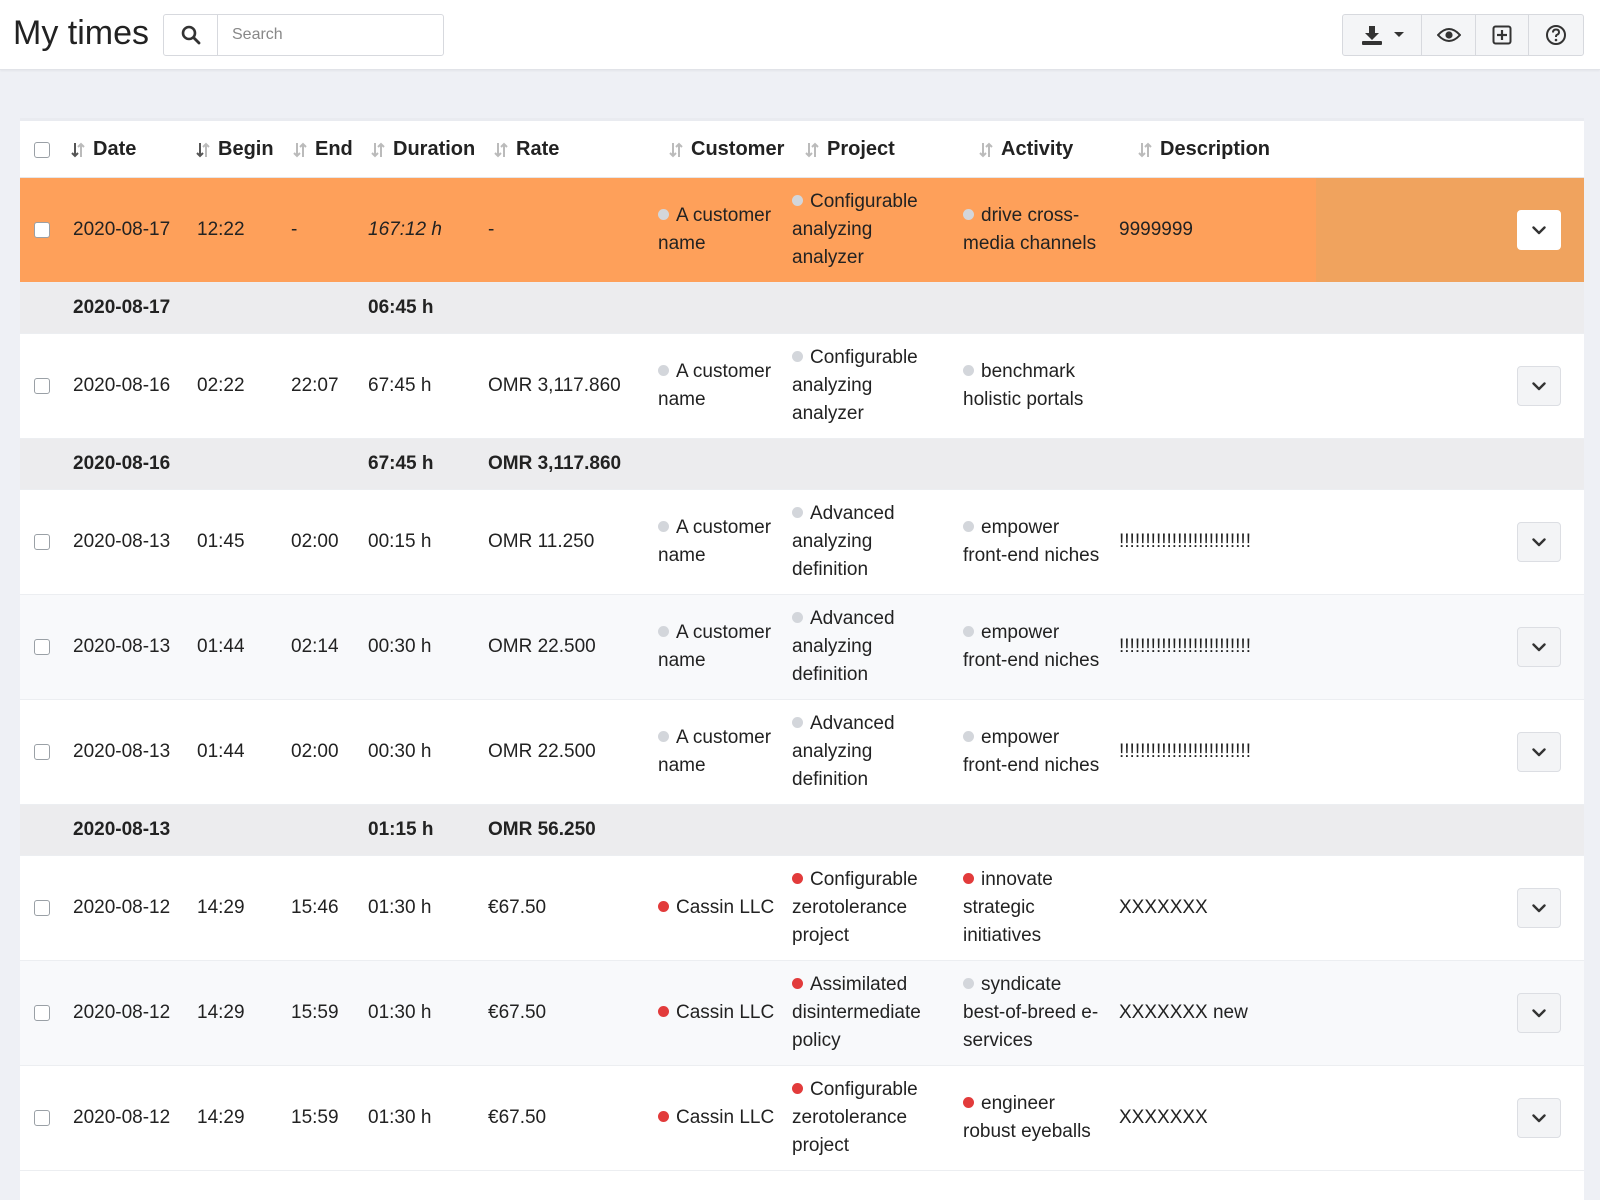  Describe the element at coordinates (716, 1013) in the screenshot. I see `customer-cell-text: Cassin LLC` at that location.